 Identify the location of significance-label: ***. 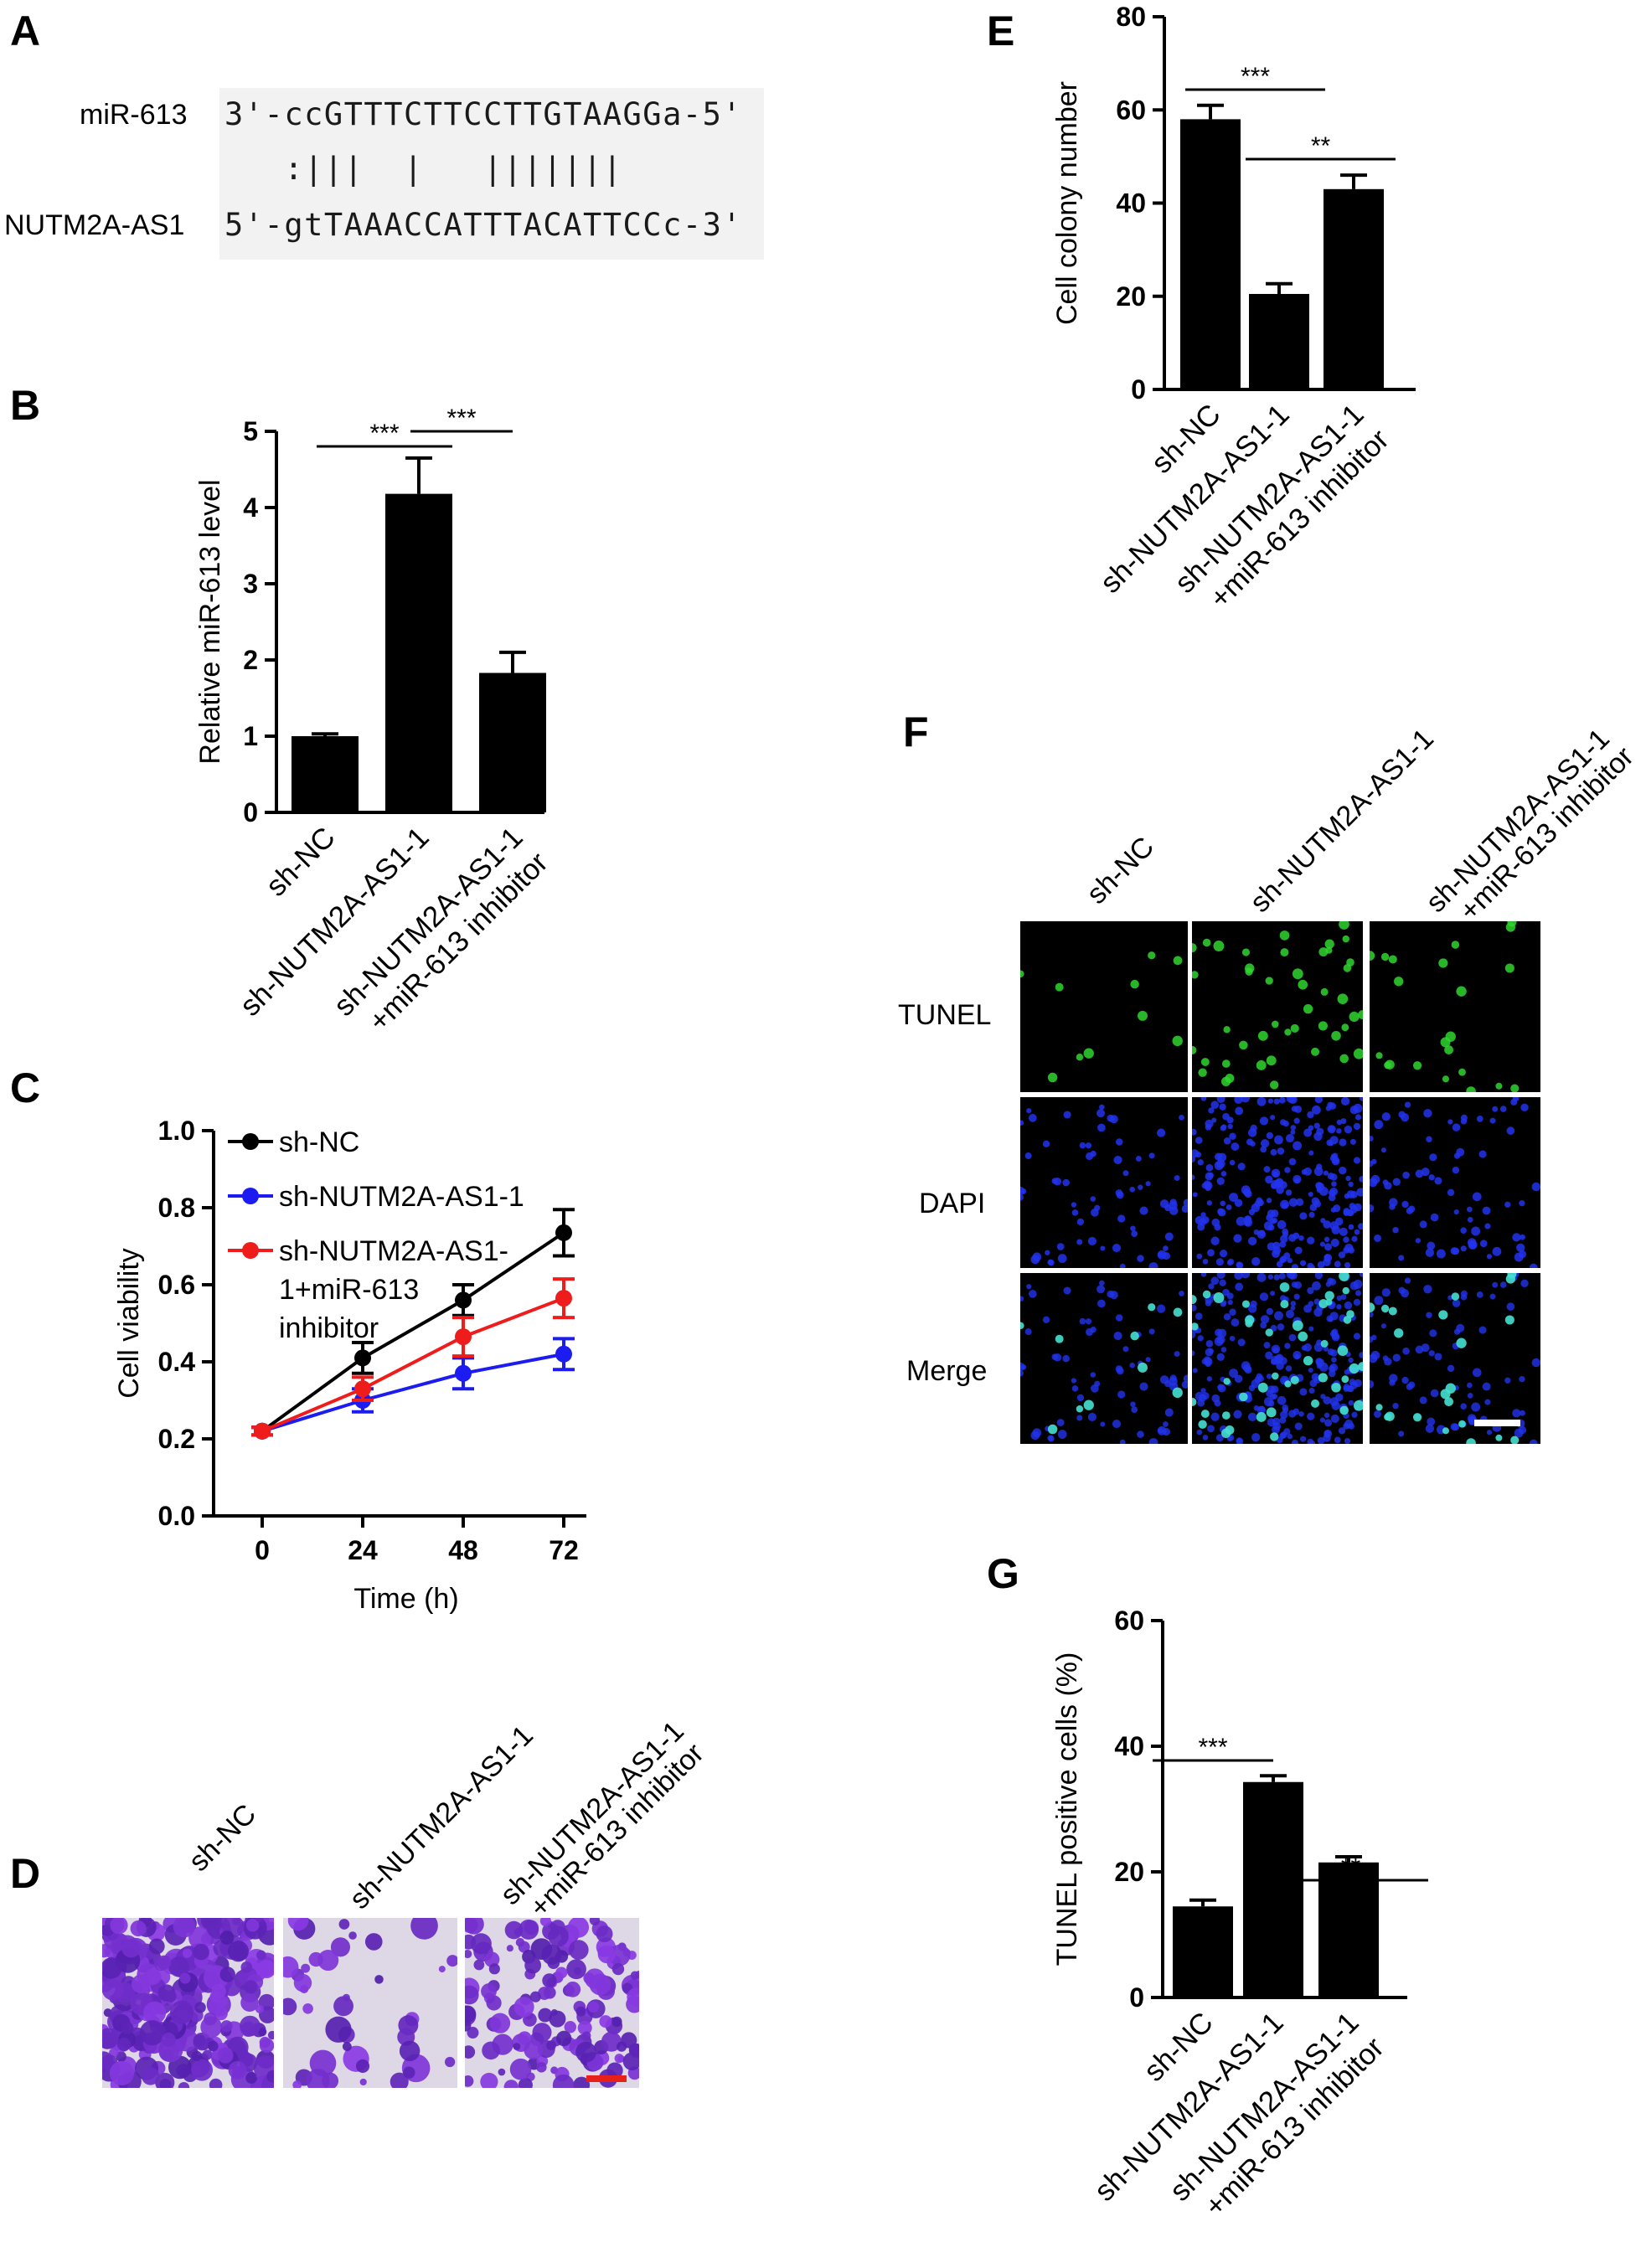
(384, 433).